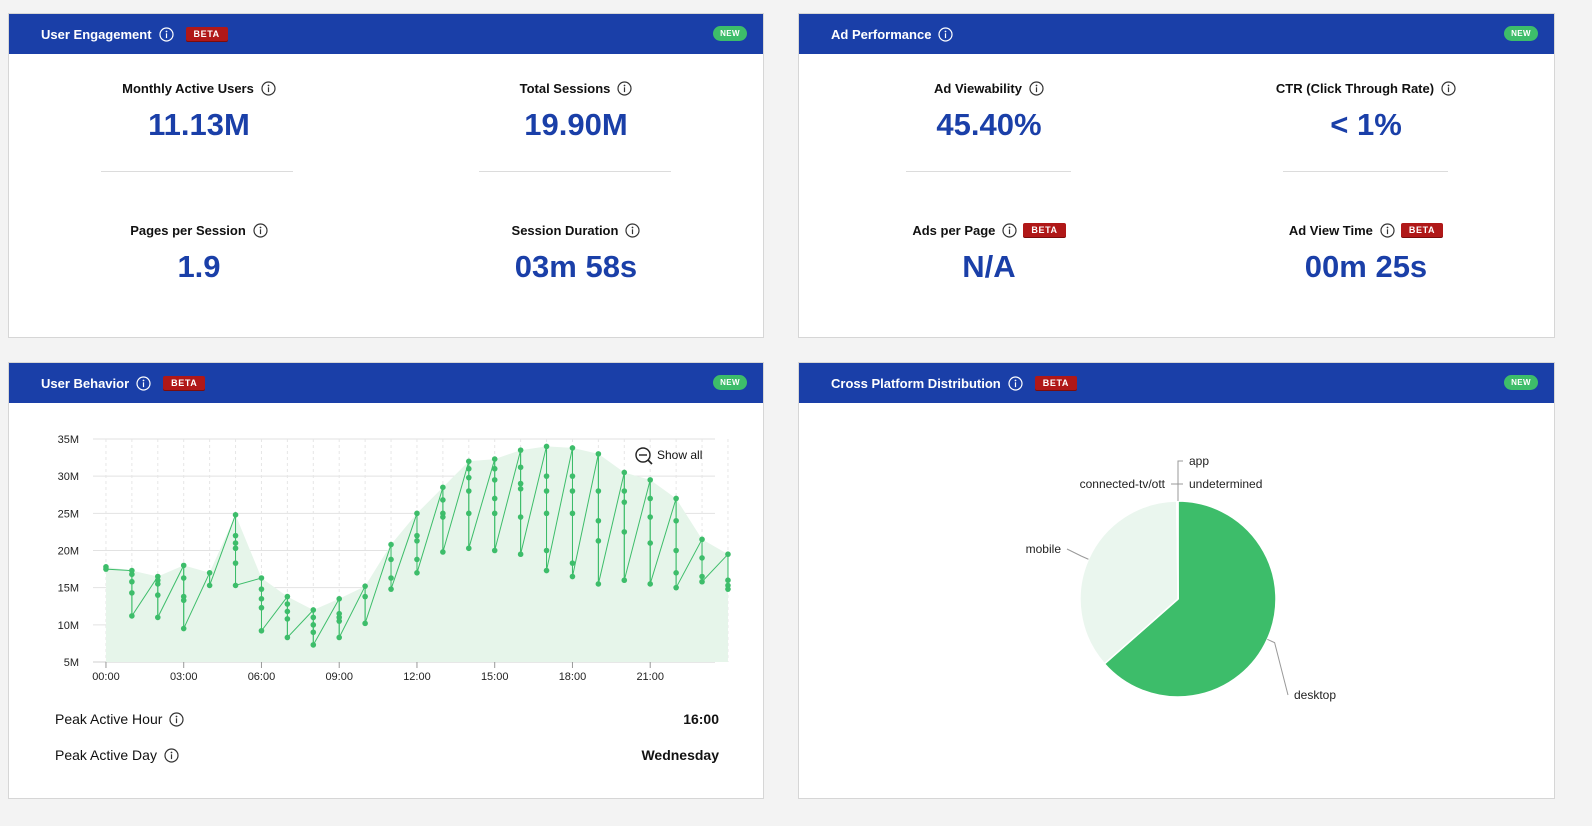 This screenshot has height=826, width=1592. Describe the element at coordinates (1190, 599) in the screenshot. I see `pie-slice-desktop` at that location.